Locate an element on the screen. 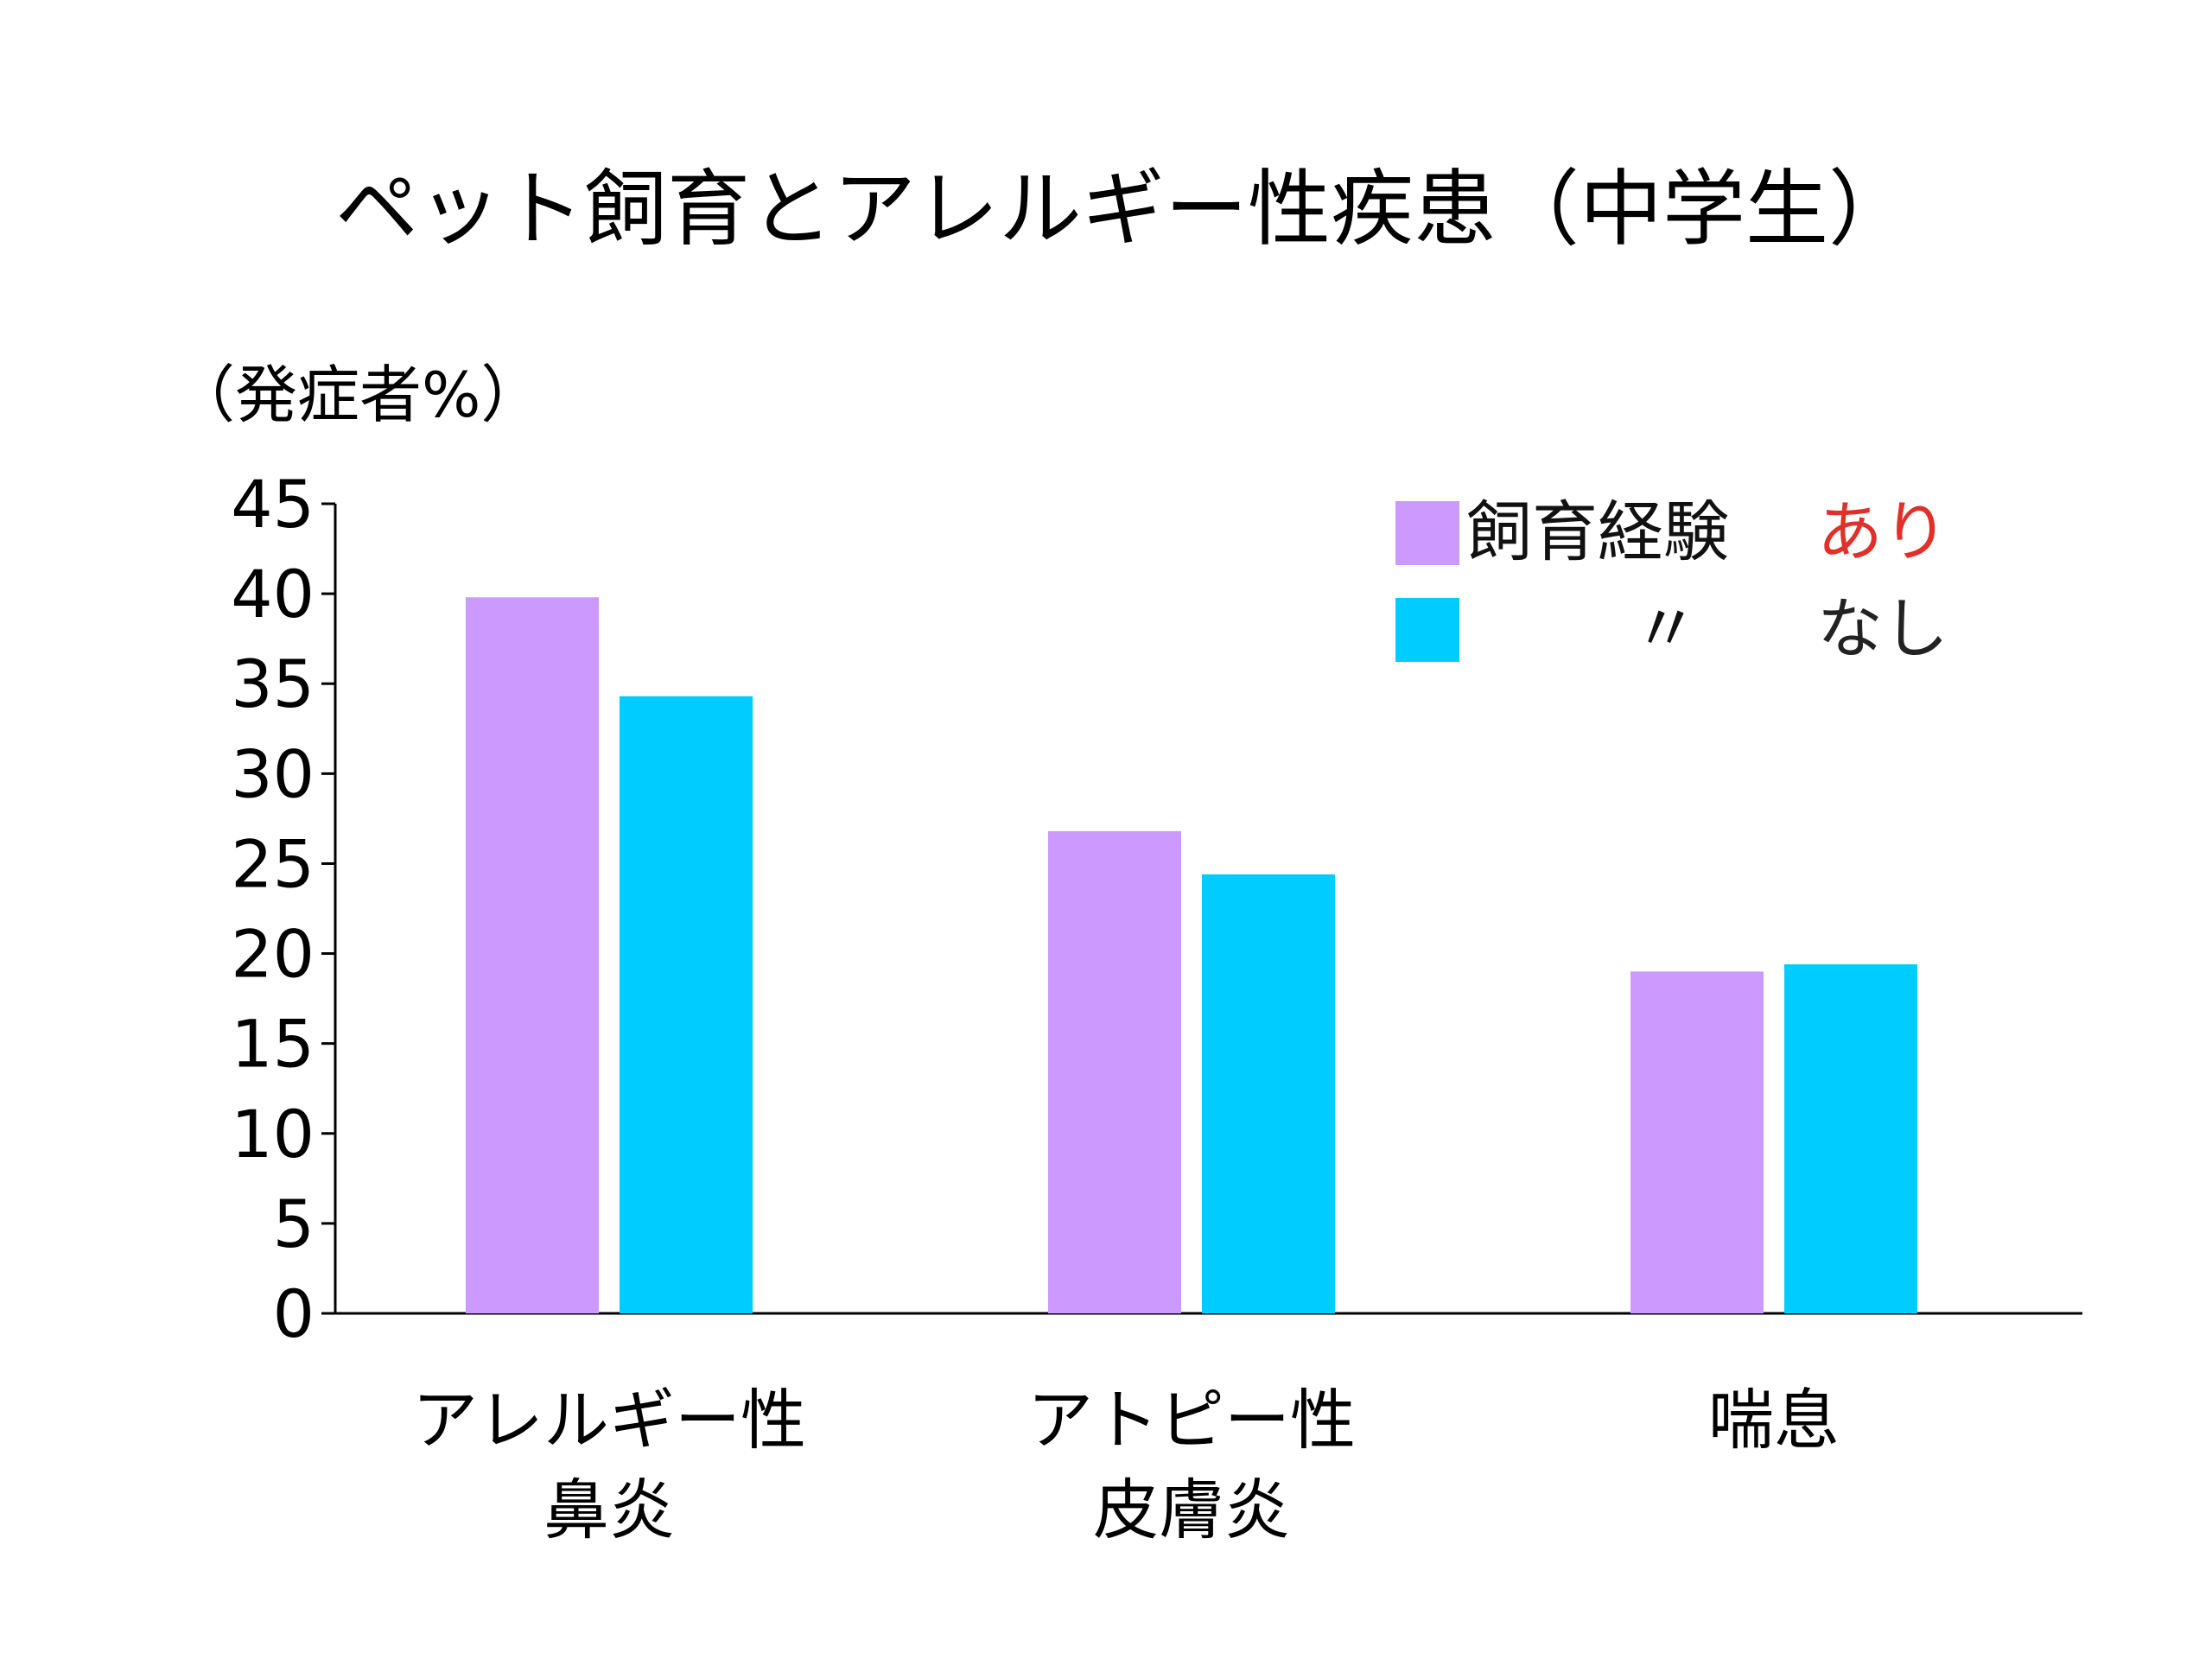  y-tick-label: 35 is located at coordinates (273, 683).